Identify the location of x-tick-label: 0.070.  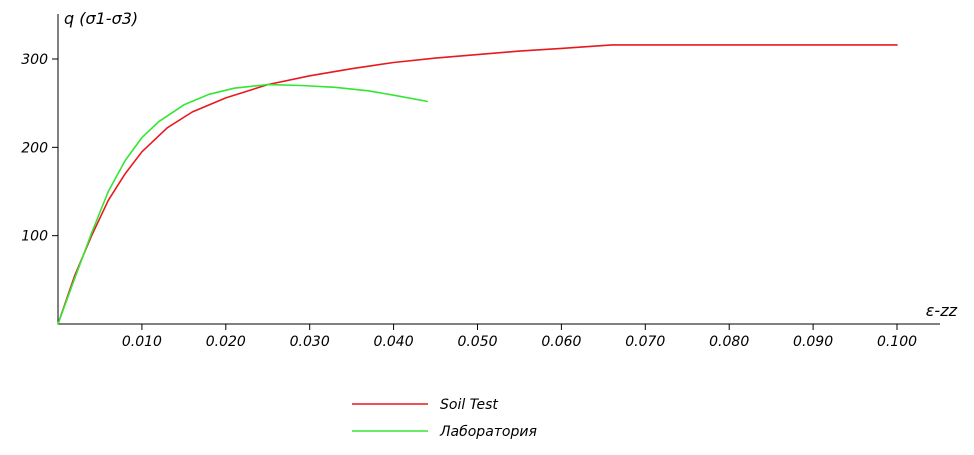
(645, 342).